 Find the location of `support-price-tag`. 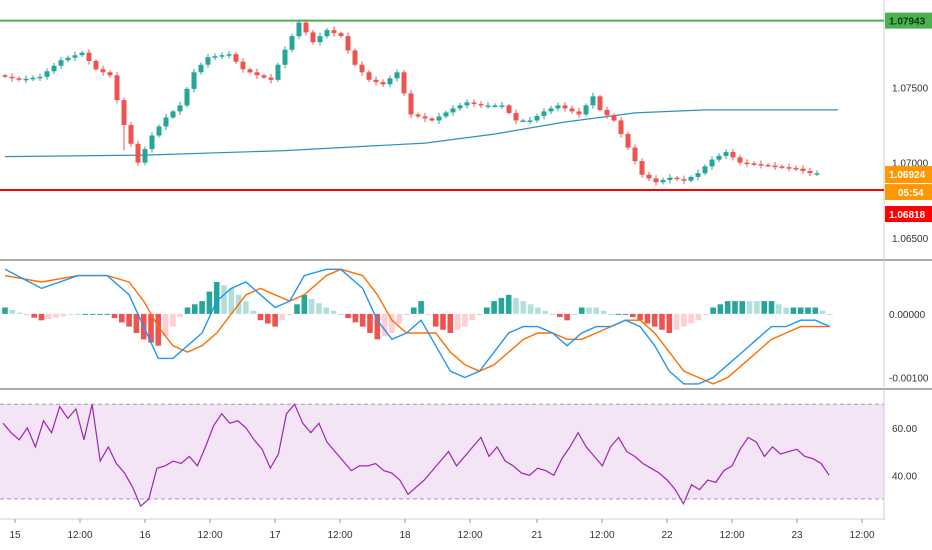

support-price-tag is located at coordinates (908, 214).